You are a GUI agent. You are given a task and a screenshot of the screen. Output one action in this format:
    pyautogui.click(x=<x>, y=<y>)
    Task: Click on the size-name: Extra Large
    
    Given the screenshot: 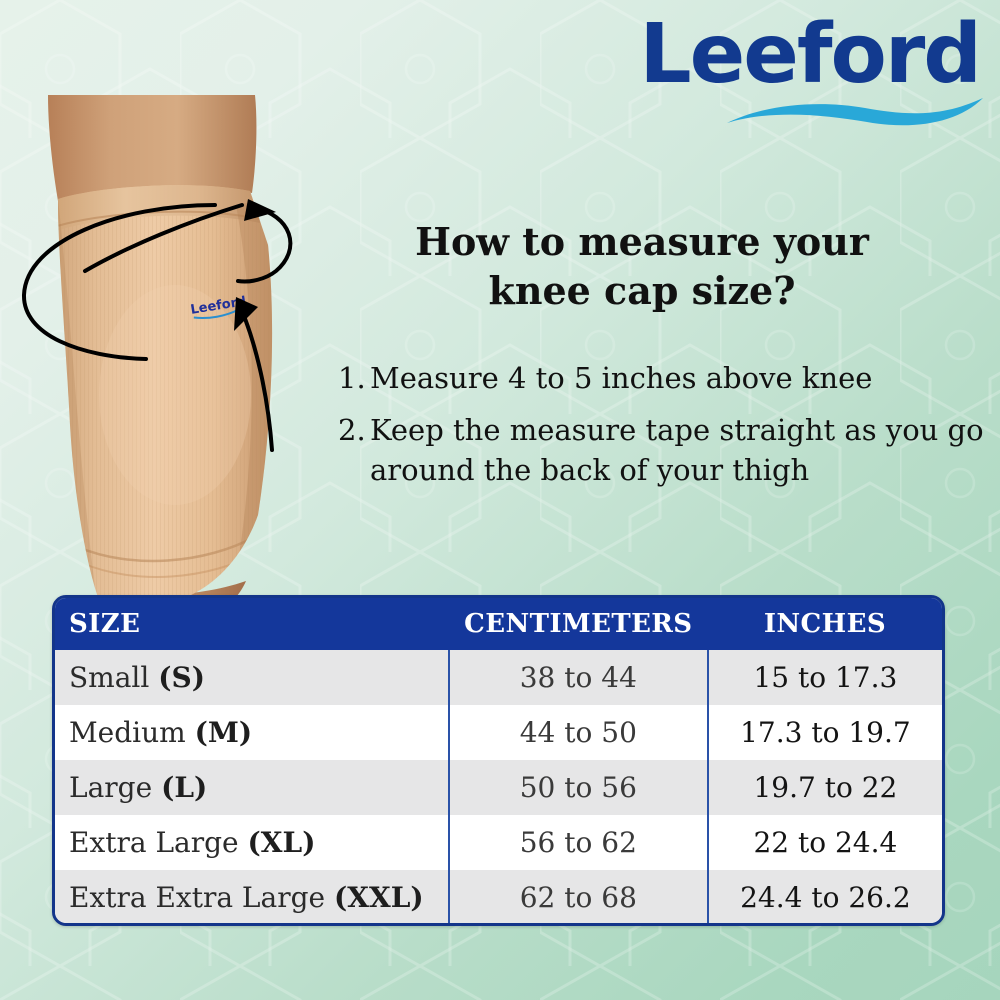 What is the action you would take?
    pyautogui.click(x=158, y=842)
    